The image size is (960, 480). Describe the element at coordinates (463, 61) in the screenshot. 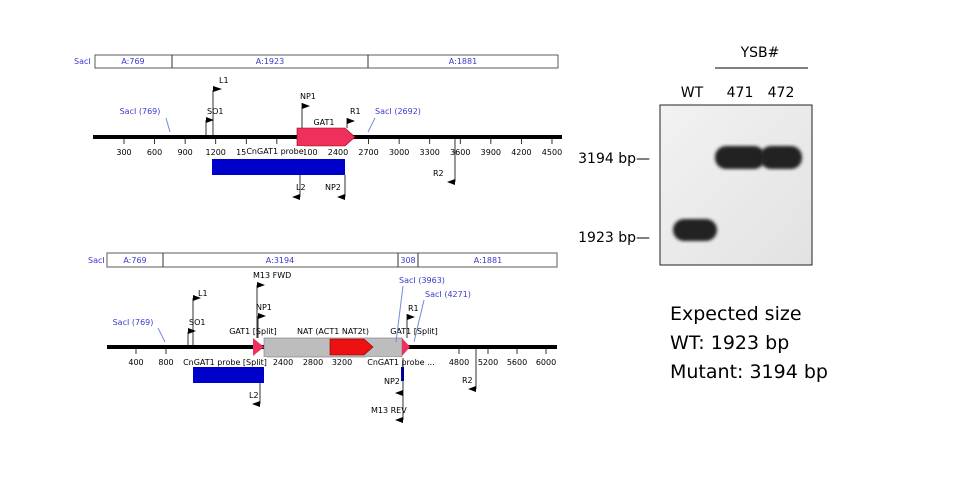

I see `segment: A:1881` at that location.